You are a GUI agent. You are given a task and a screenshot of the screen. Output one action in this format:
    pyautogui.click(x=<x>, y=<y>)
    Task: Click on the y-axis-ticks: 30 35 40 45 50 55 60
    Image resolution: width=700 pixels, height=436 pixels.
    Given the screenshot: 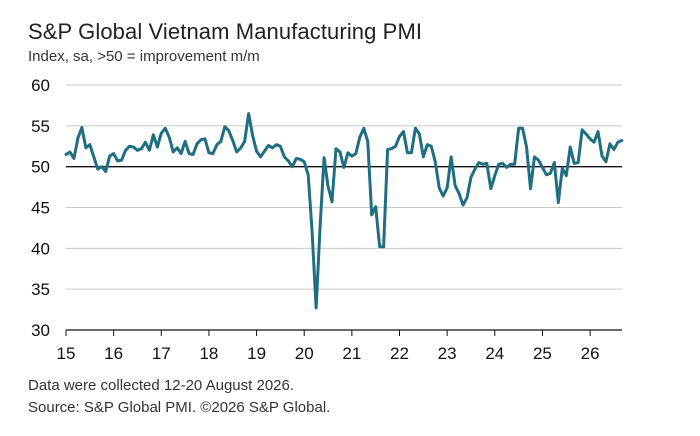 What is the action you would take?
    pyautogui.click(x=40, y=208)
    